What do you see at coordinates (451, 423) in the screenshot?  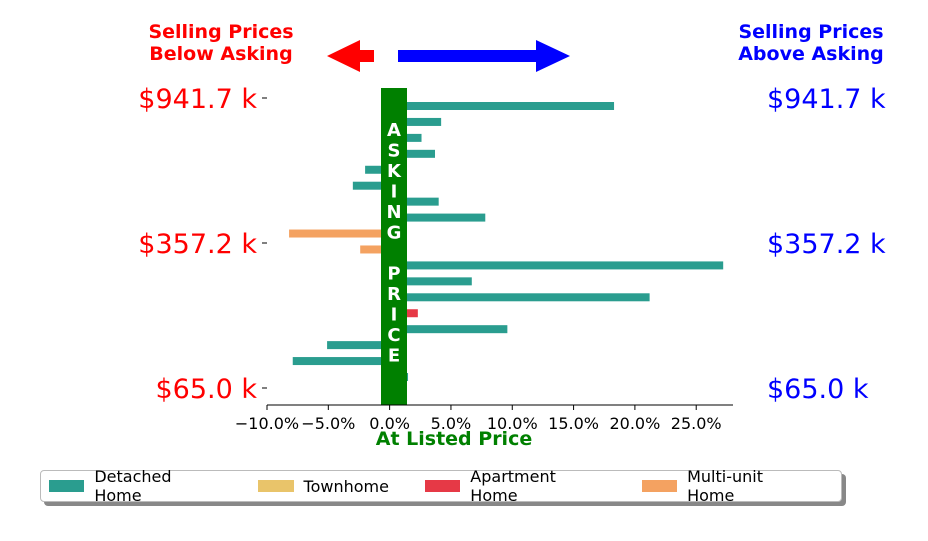 I see `x-tick-label-3: 5.0%` at bounding box center [451, 423].